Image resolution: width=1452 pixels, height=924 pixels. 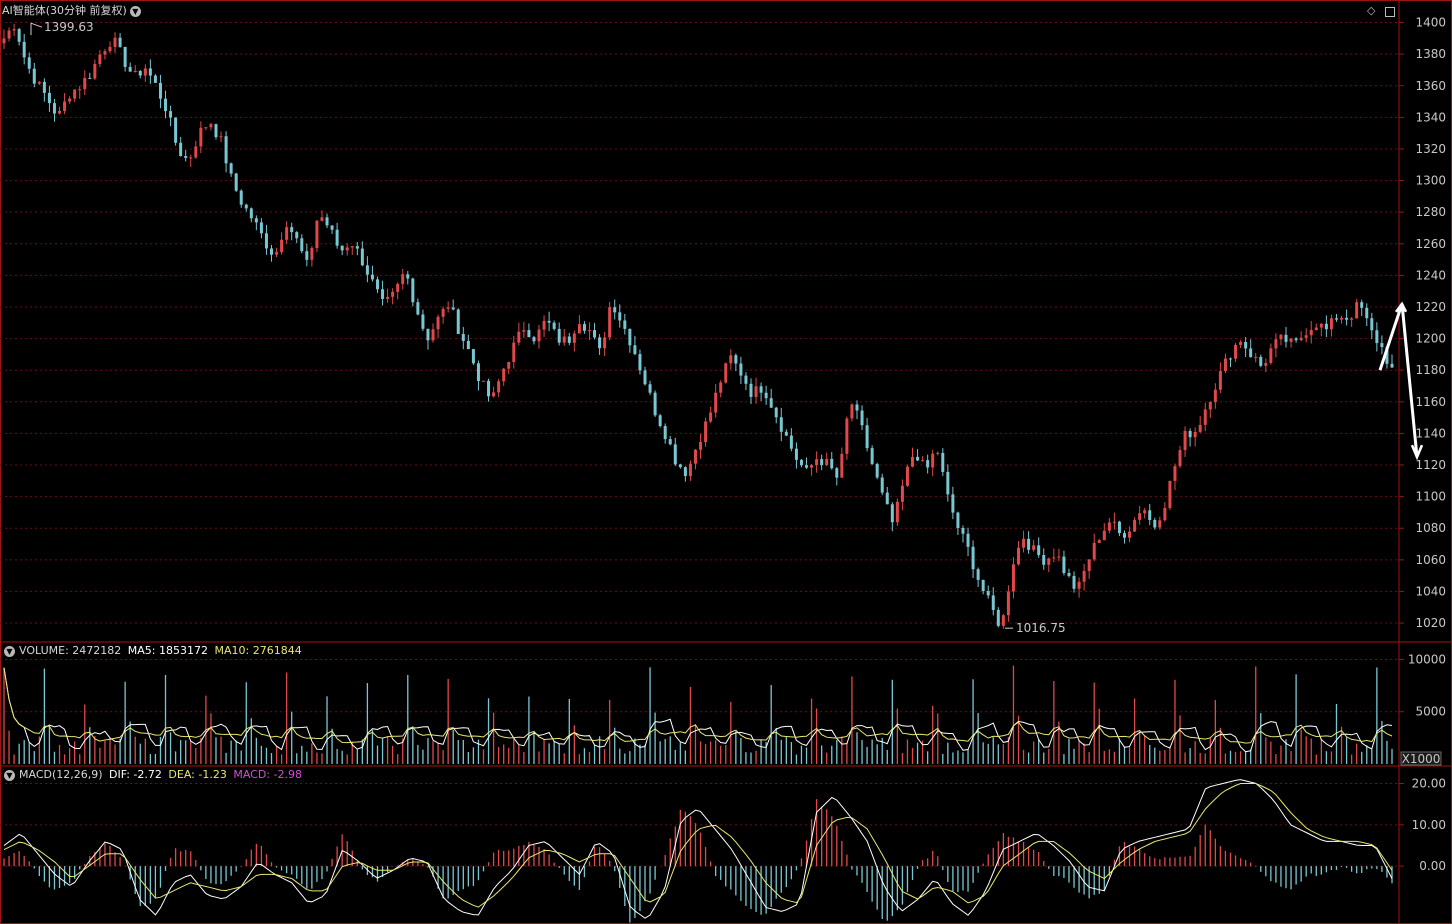 What do you see at coordinates (1390, 12) in the screenshot?
I see `window-toggle-icon` at bounding box center [1390, 12].